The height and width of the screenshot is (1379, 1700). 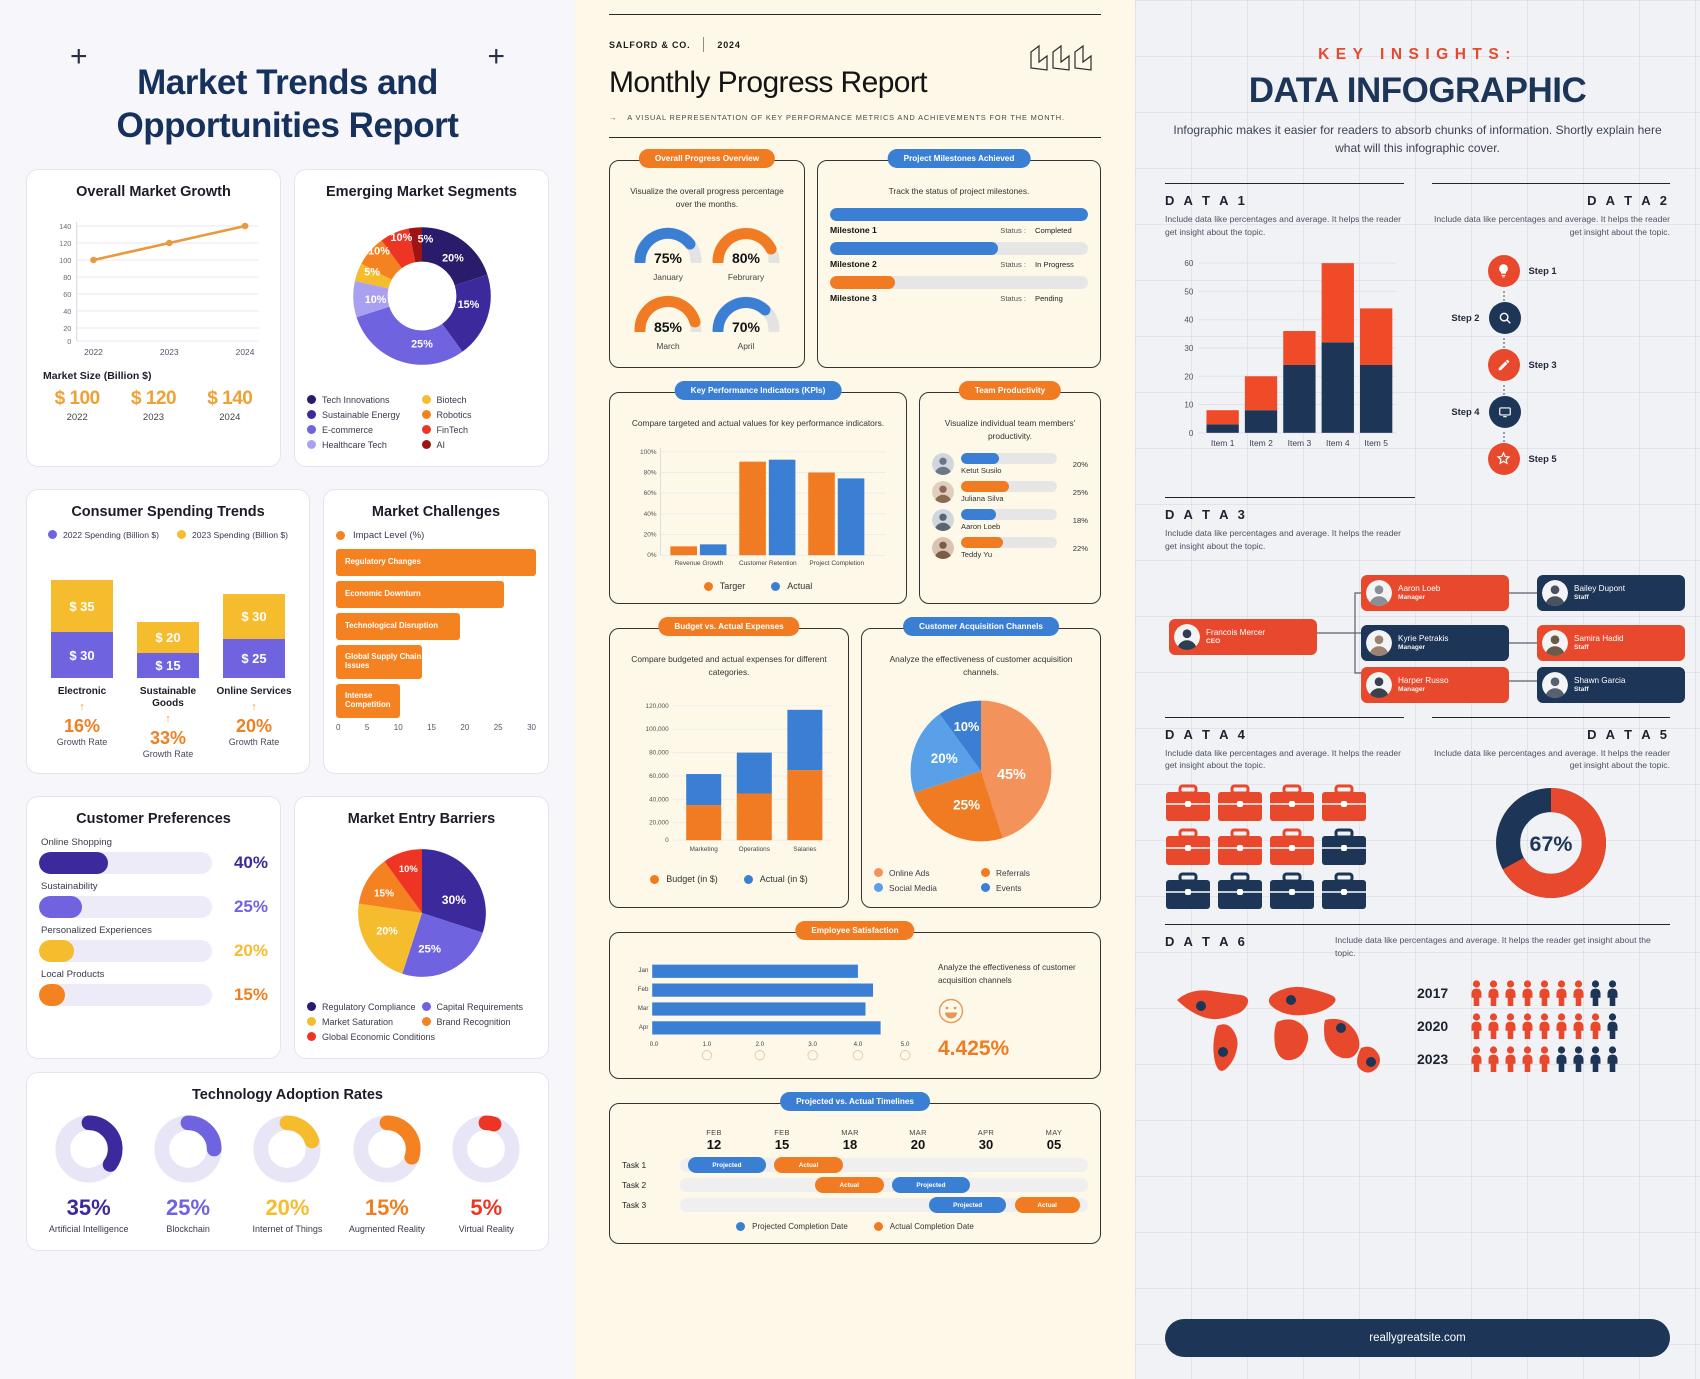 I want to click on actual-chip: Actual, so click(x=849, y=1185).